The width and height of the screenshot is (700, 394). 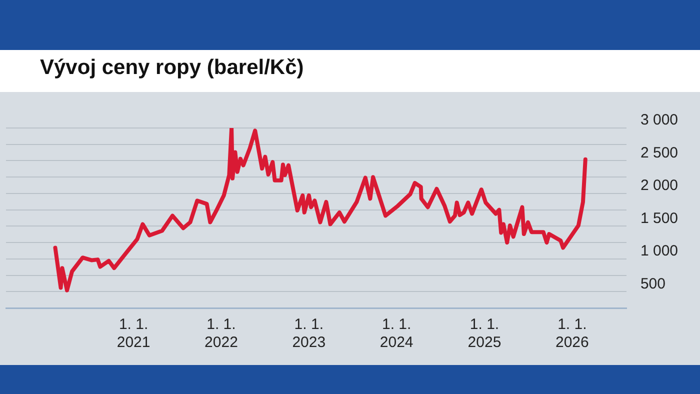 I want to click on chart-title: Vývoj ceny ropy (barel/Kč), so click(x=172, y=68).